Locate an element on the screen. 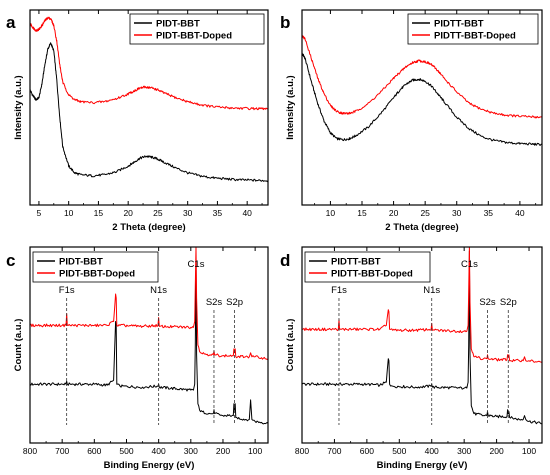 The height and width of the screenshot is (475, 550). panel-letter: a is located at coordinates (11, 22).